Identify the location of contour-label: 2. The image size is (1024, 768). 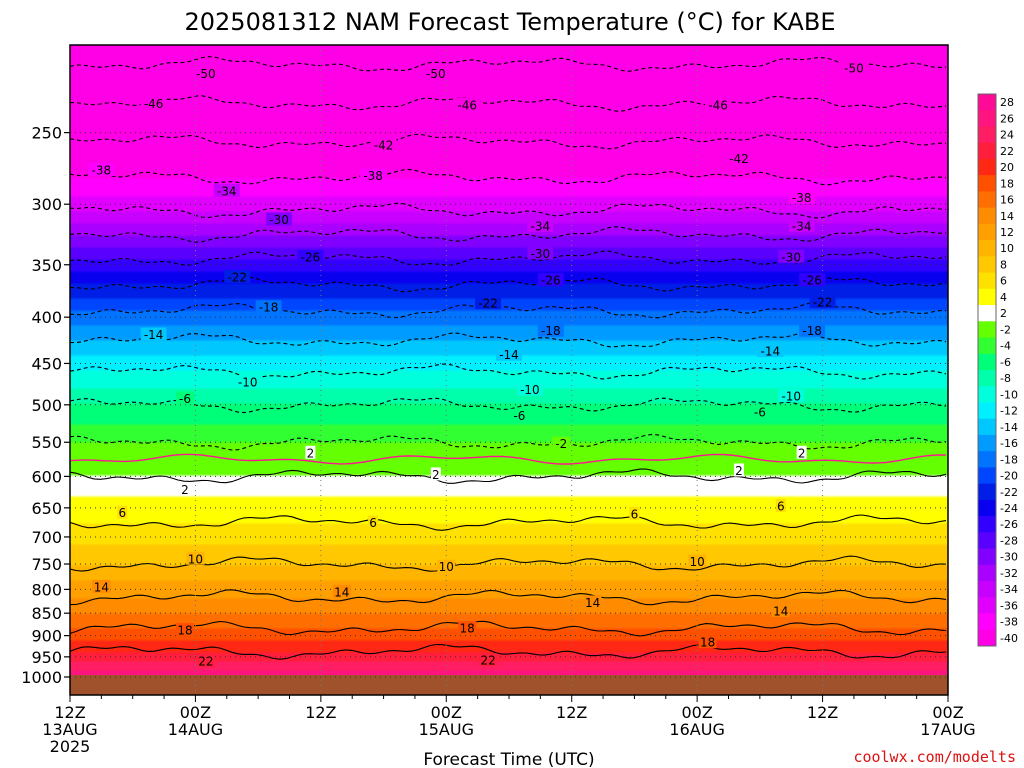
(311, 453).